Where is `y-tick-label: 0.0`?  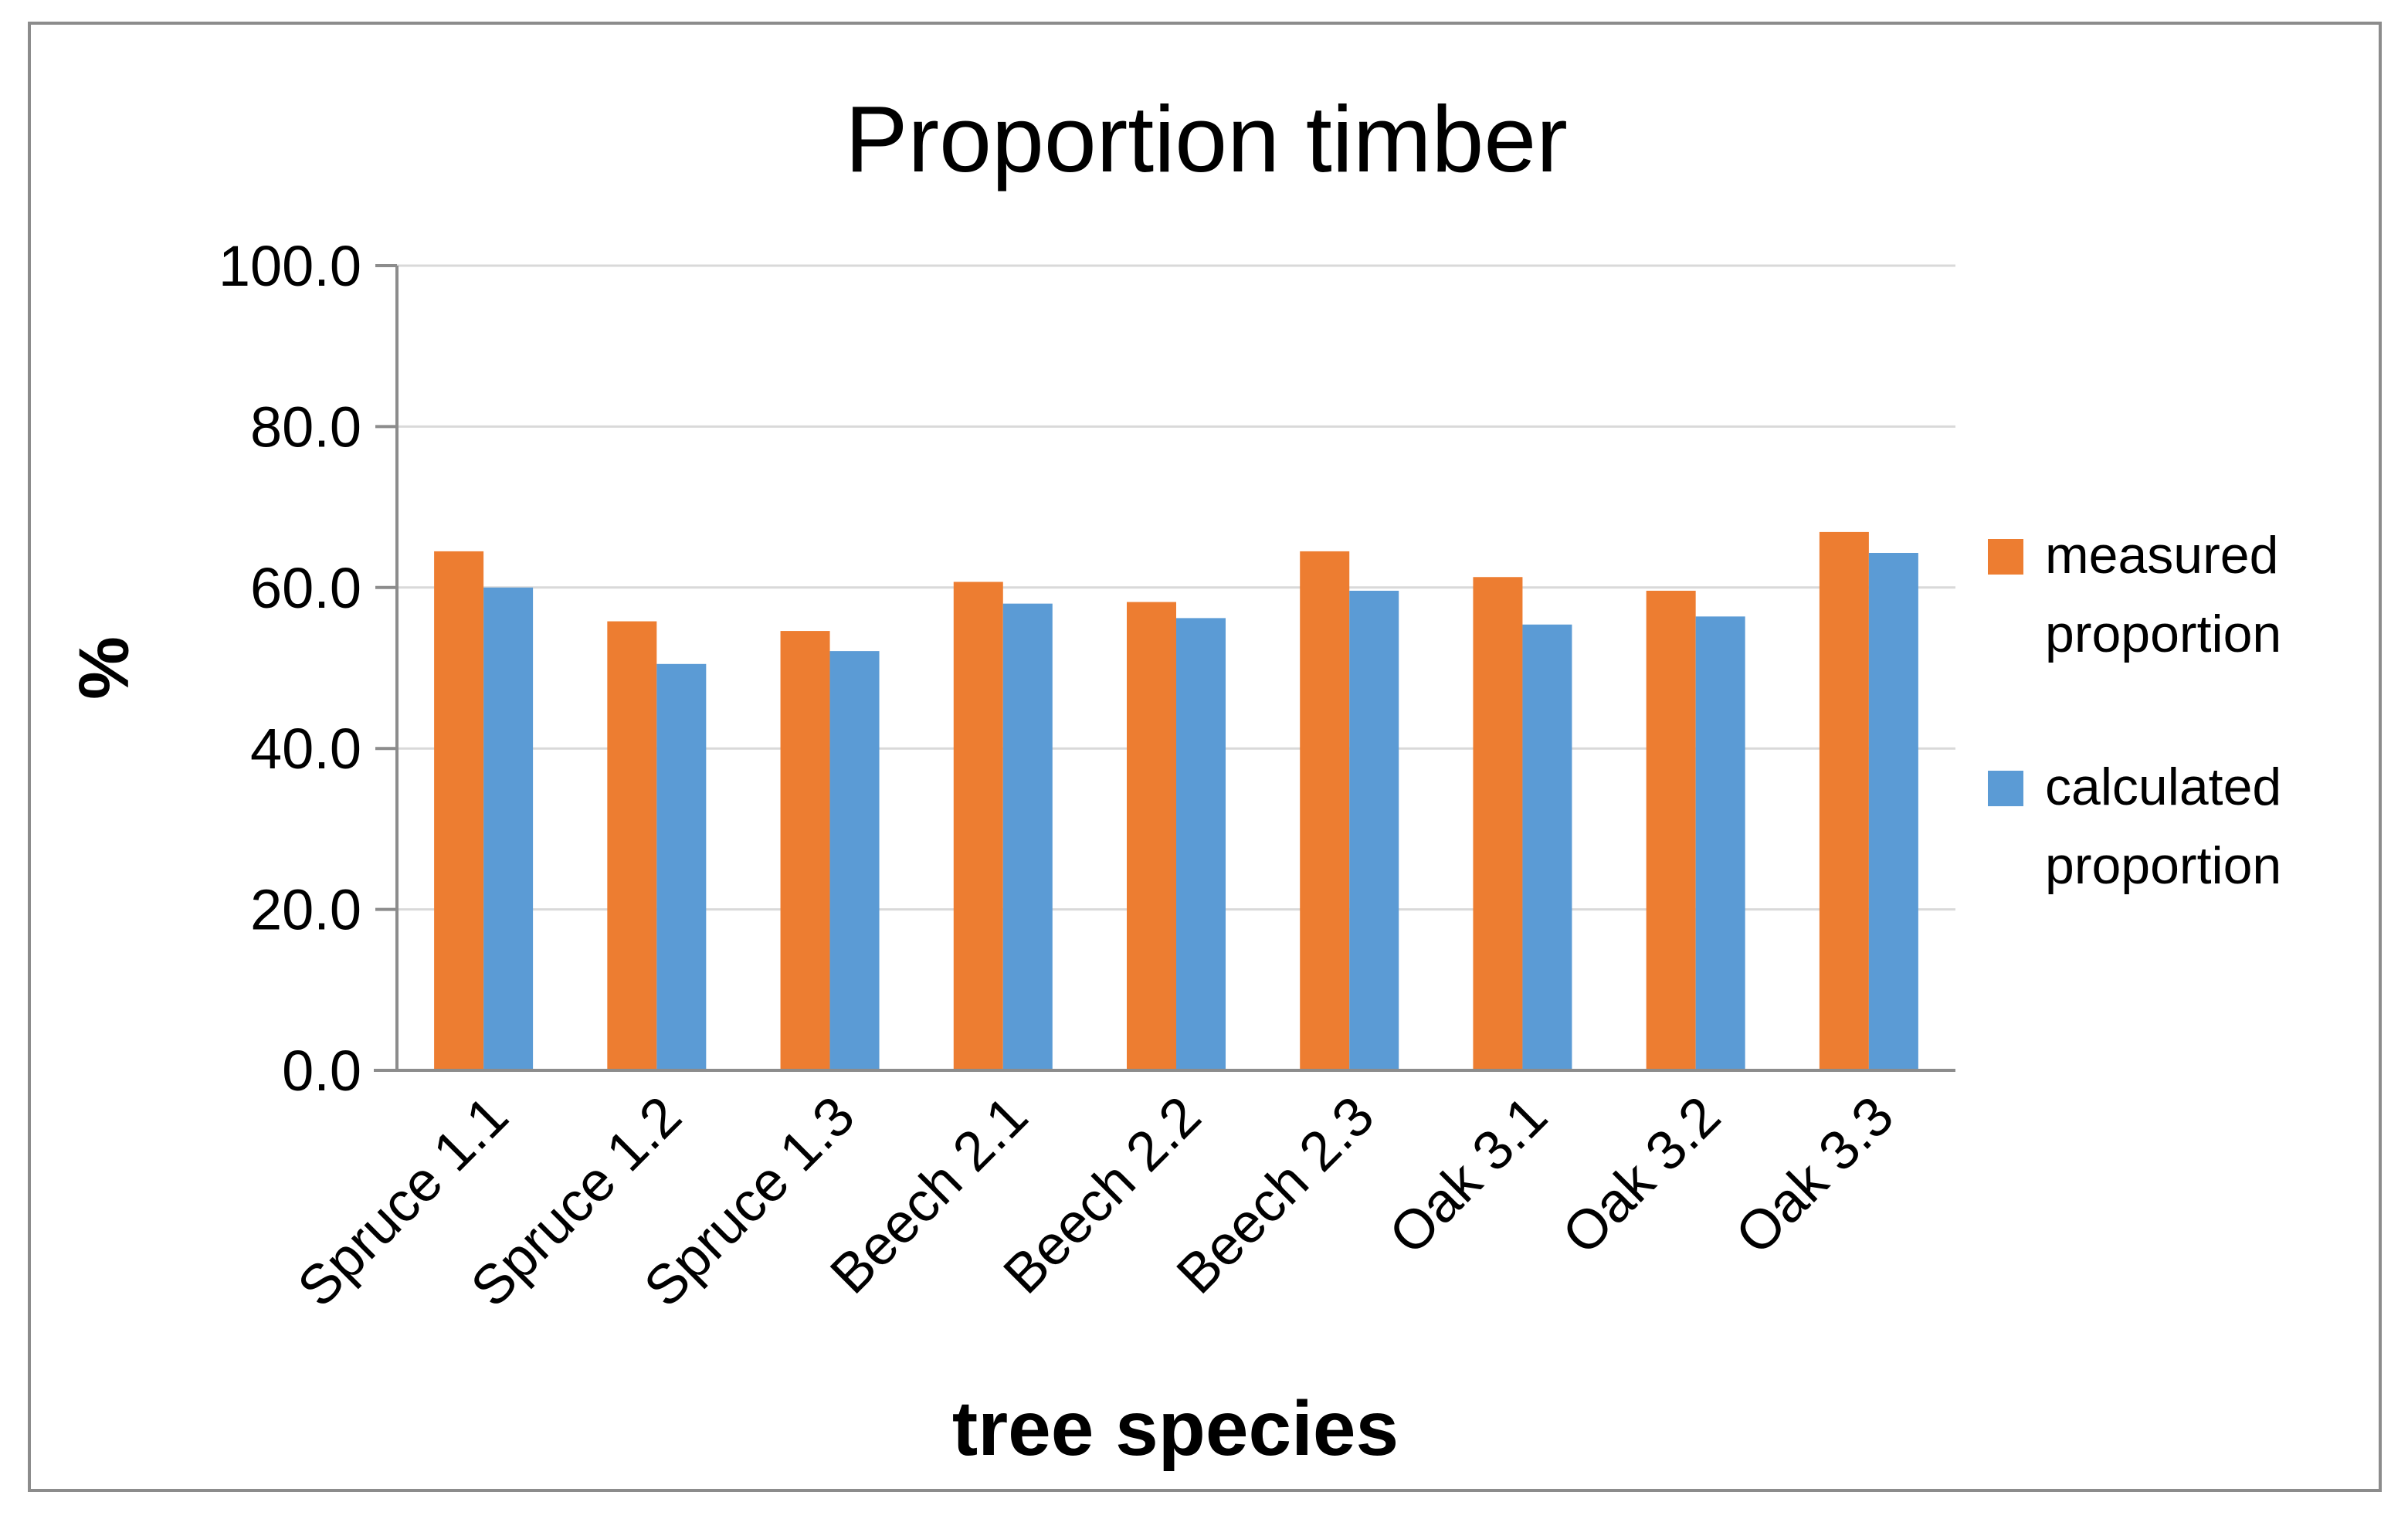 y-tick-label: 0.0 is located at coordinates (321, 1071).